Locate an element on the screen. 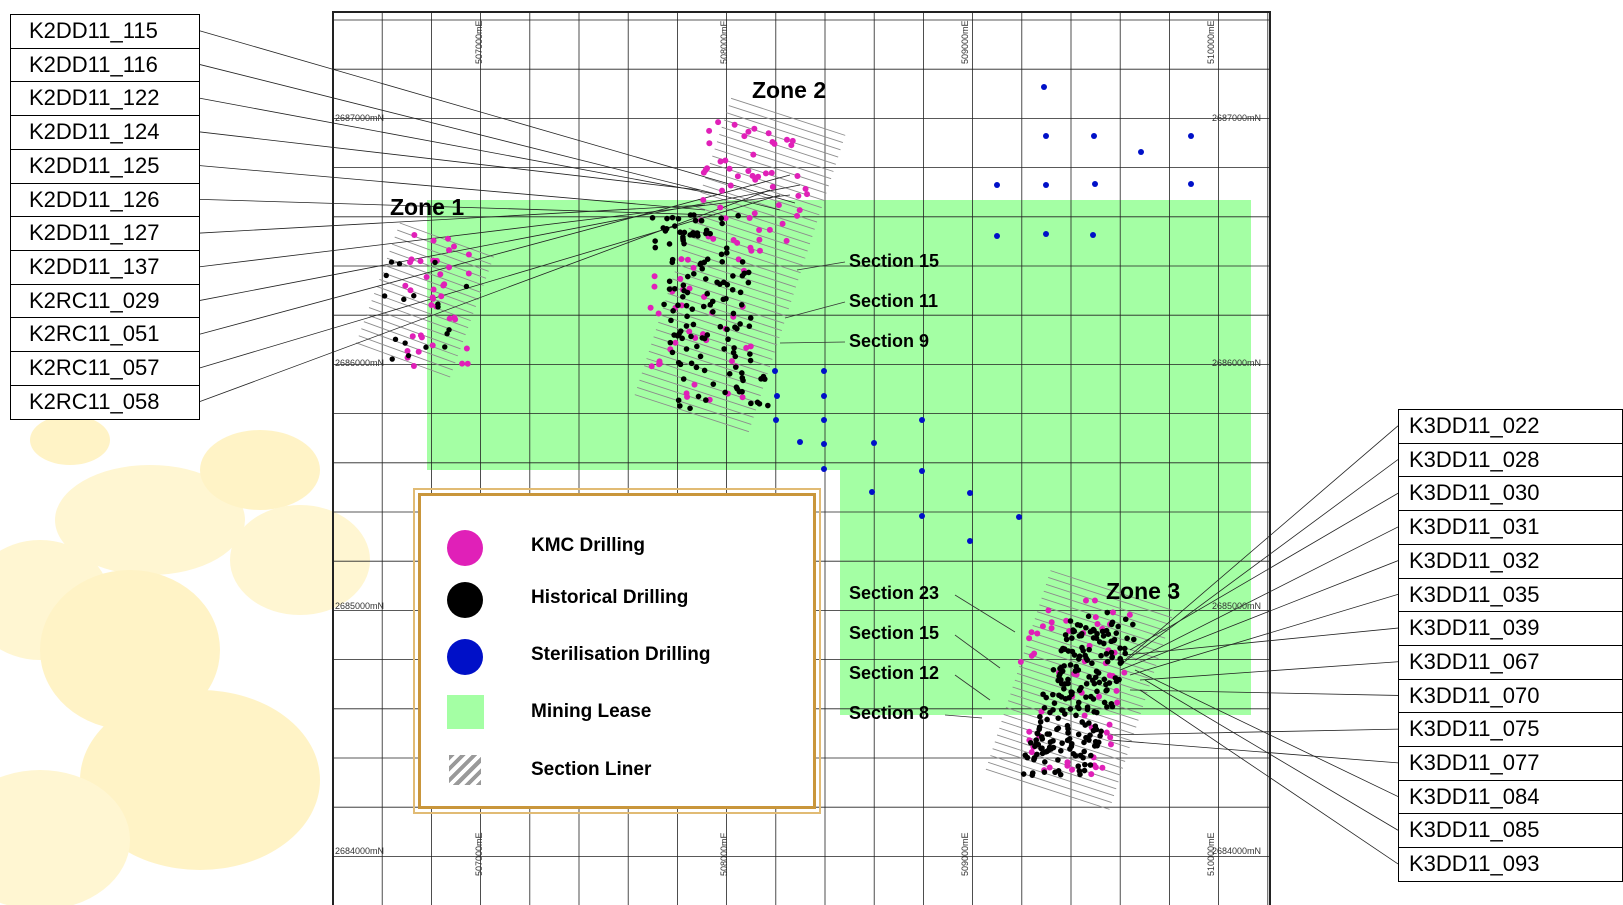 The width and height of the screenshot is (1623, 905). callout-label: K3DD11_084 is located at coordinates (1510, 797).